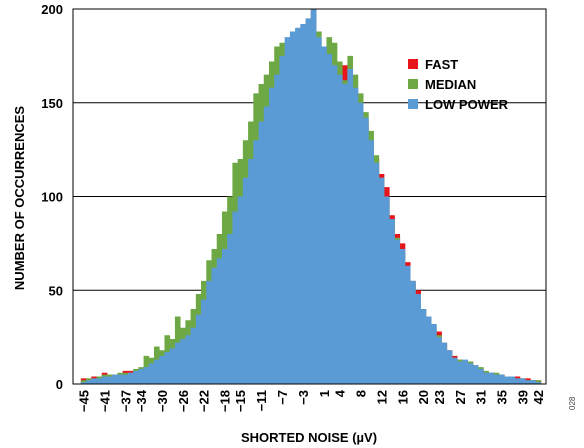  What do you see at coordinates (183, 401) in the screenshot?
I see `x-tick-label: −26` at bounding box center [183, 401].